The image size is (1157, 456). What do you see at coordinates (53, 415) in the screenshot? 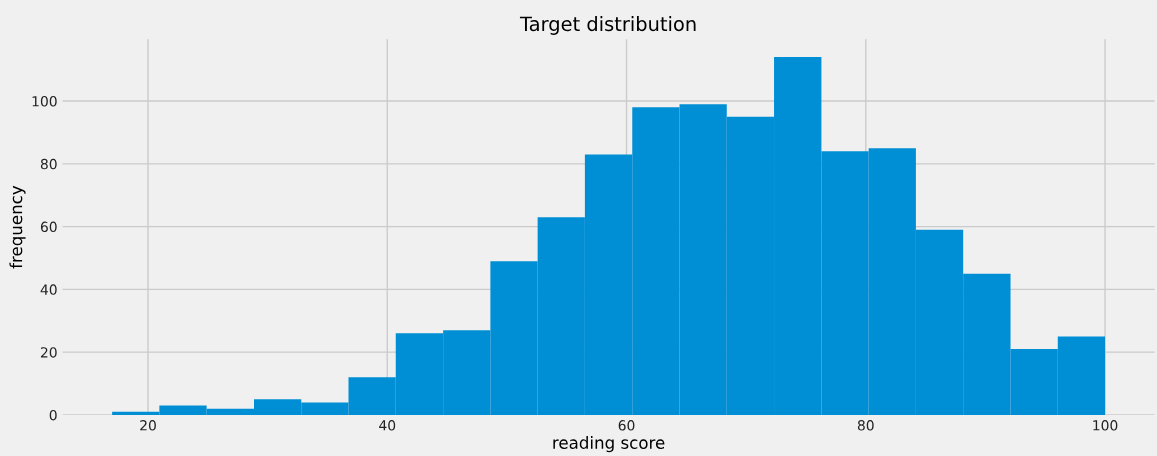
I see `y-tick-label: 0` at bounding box center [53, 415].